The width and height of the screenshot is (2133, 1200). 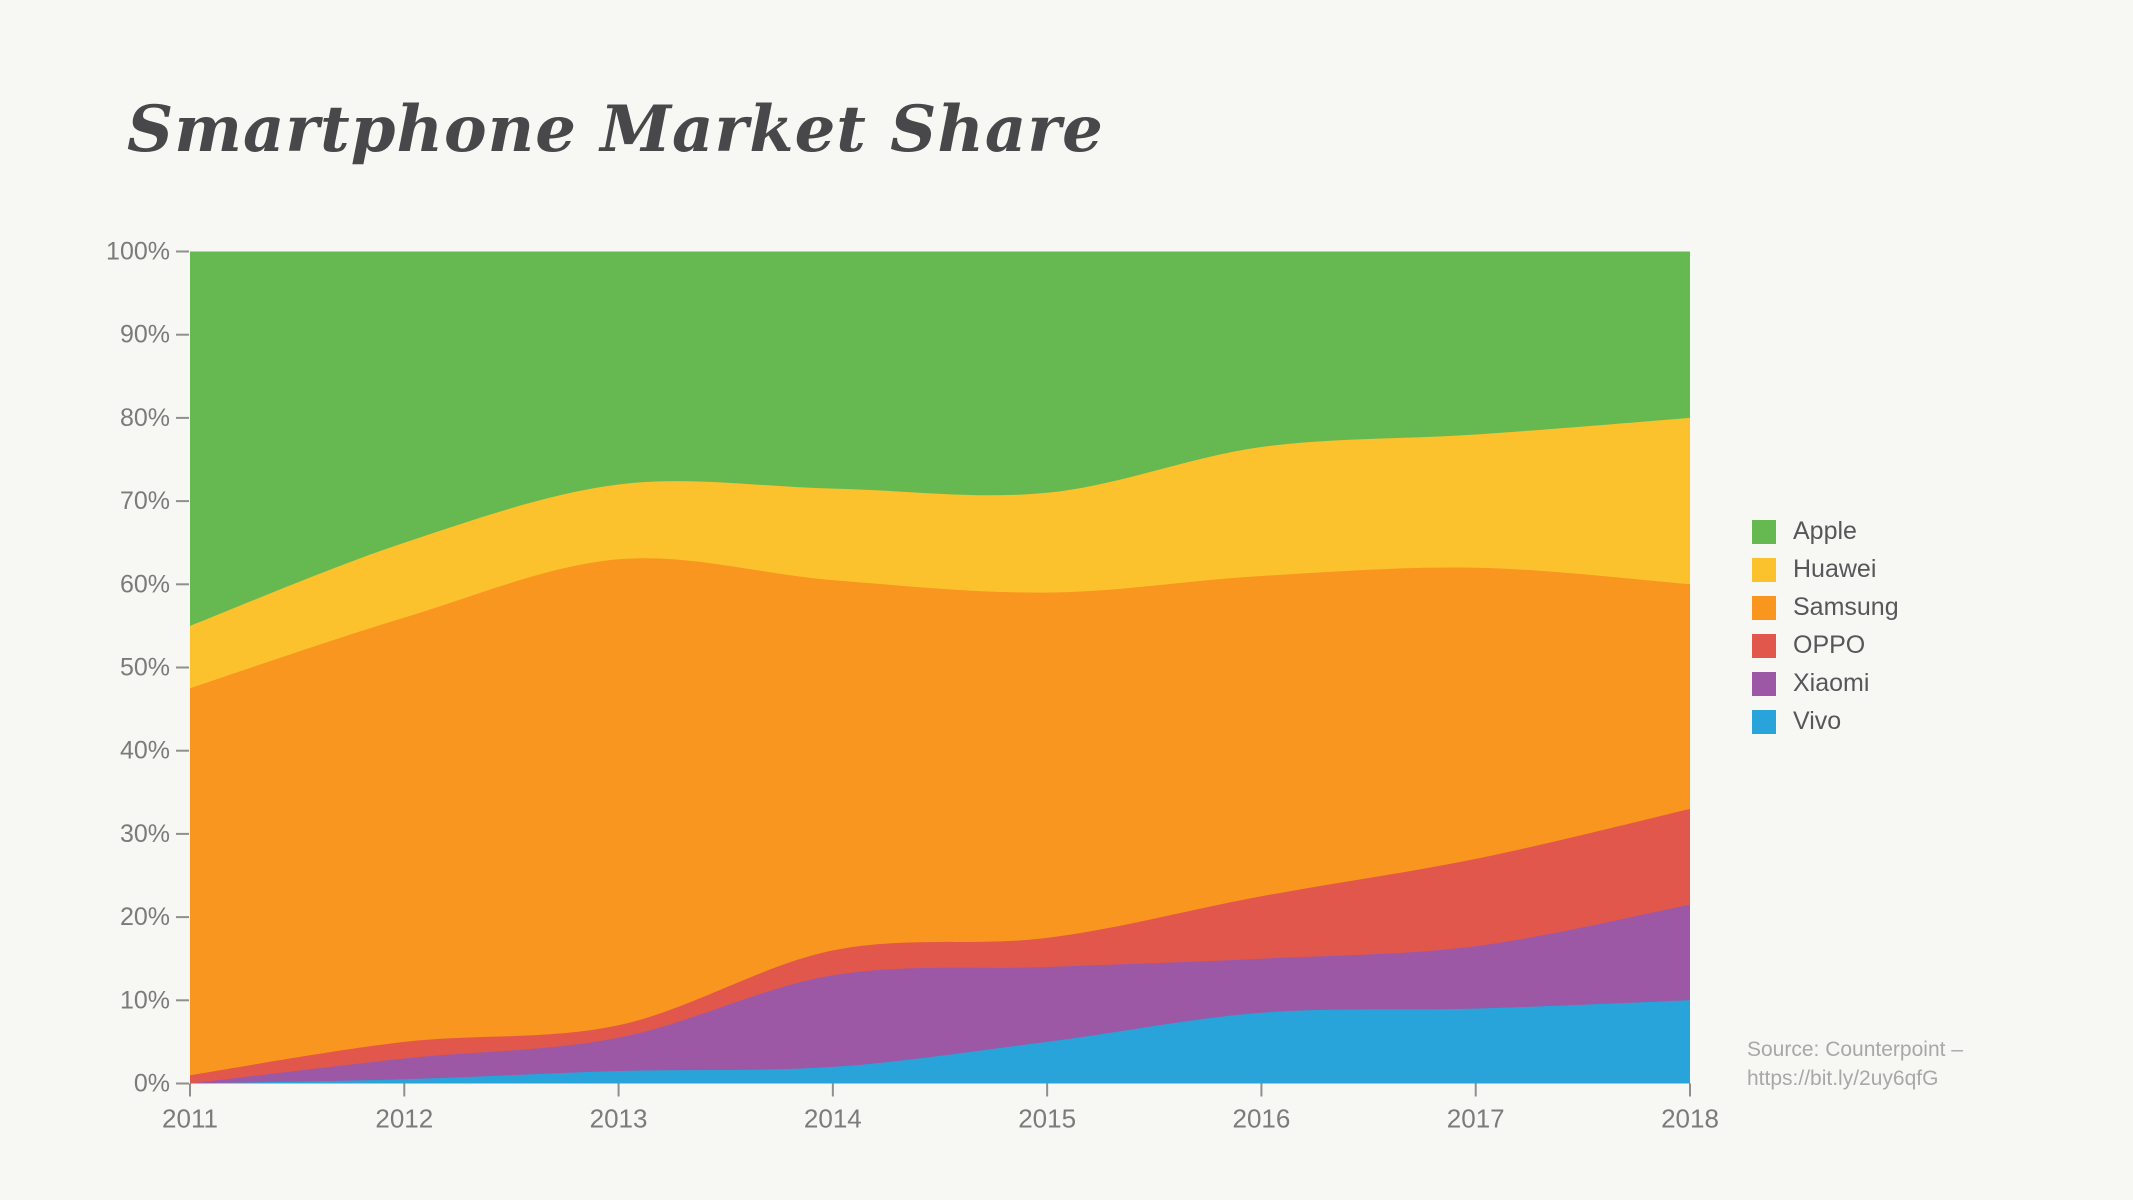 I want to click on y-axis-label: 90%, so click(x=145, y=335).